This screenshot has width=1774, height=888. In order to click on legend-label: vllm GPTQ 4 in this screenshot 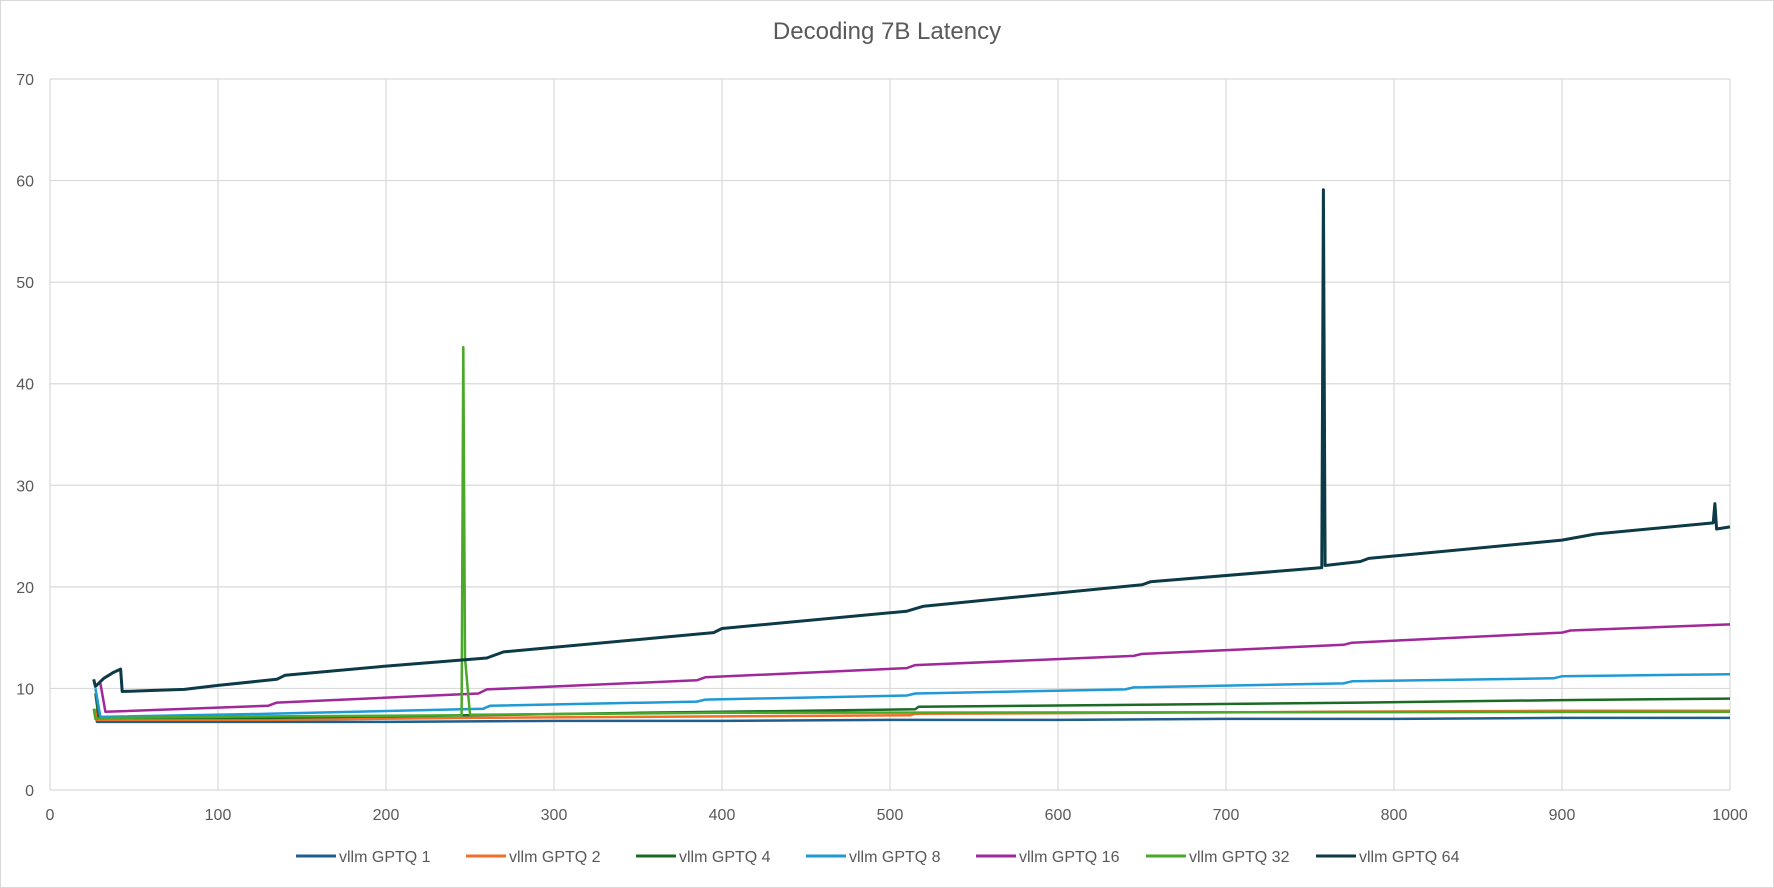, I will do `click(725, 857)`.